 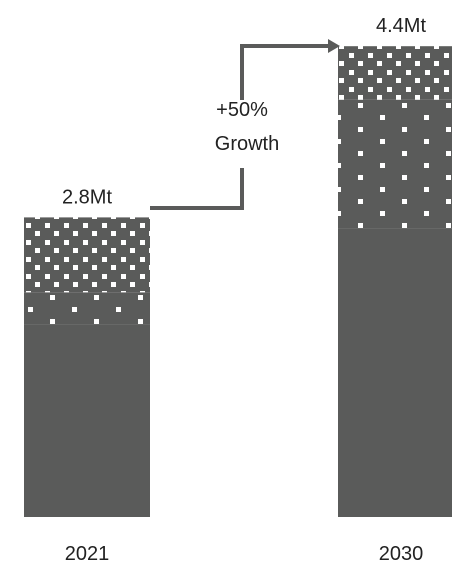 I want to click on annotation-line-1: +50%, so click(x=242, y=110).